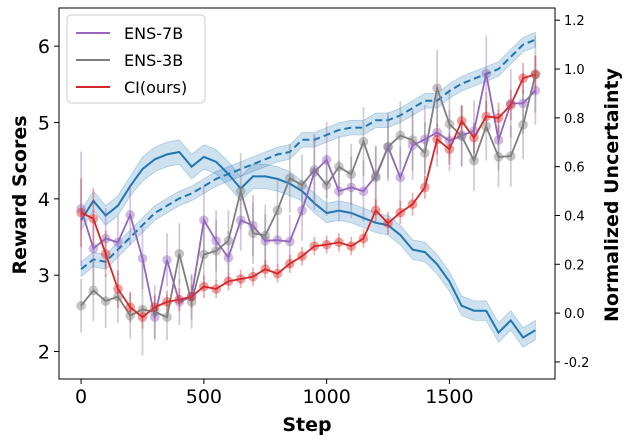  Describe the element at coordinates (153, 33) in the screenshot. I see `legend-label-ens7b: ENS-7B` at that location.